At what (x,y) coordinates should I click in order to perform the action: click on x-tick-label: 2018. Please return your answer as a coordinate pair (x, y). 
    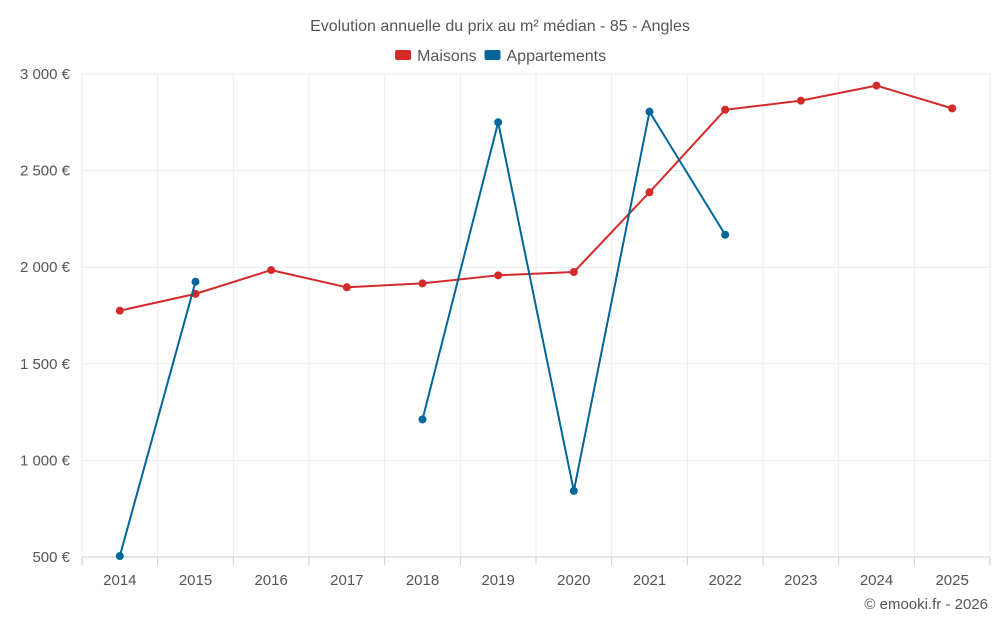
    Looking at the image, I should click on (422, 580).